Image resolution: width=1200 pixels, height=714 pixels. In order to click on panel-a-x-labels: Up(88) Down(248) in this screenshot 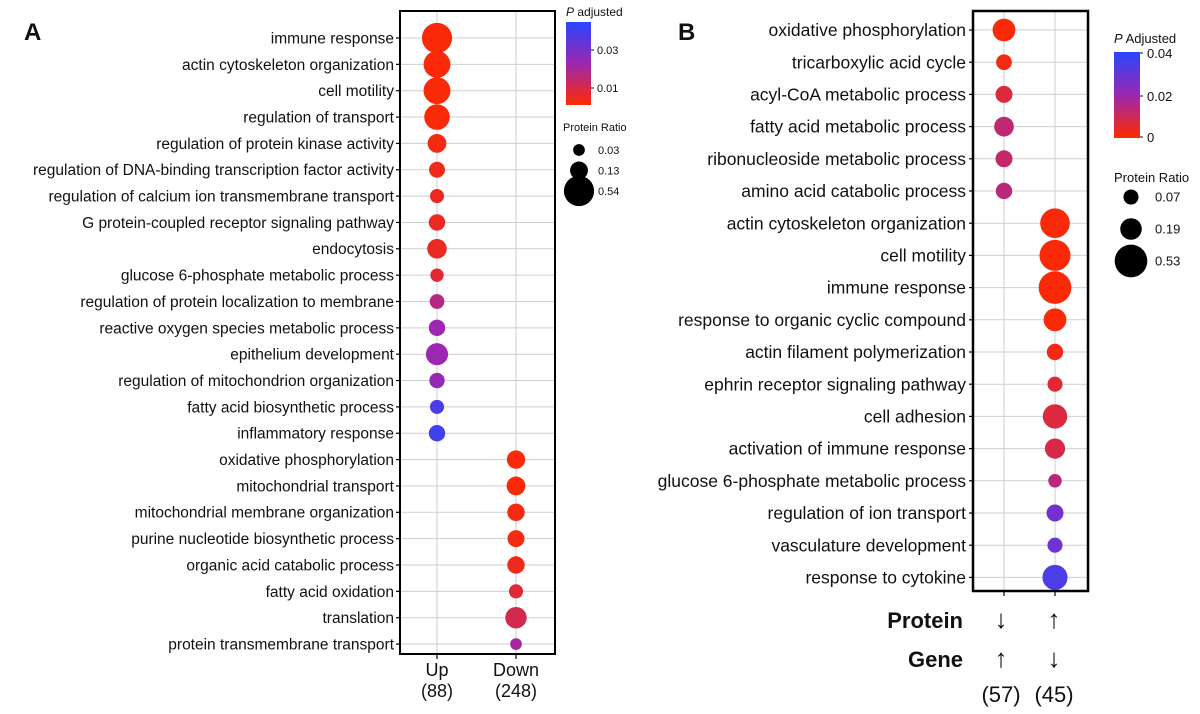, I will do `click(480, 677)`.